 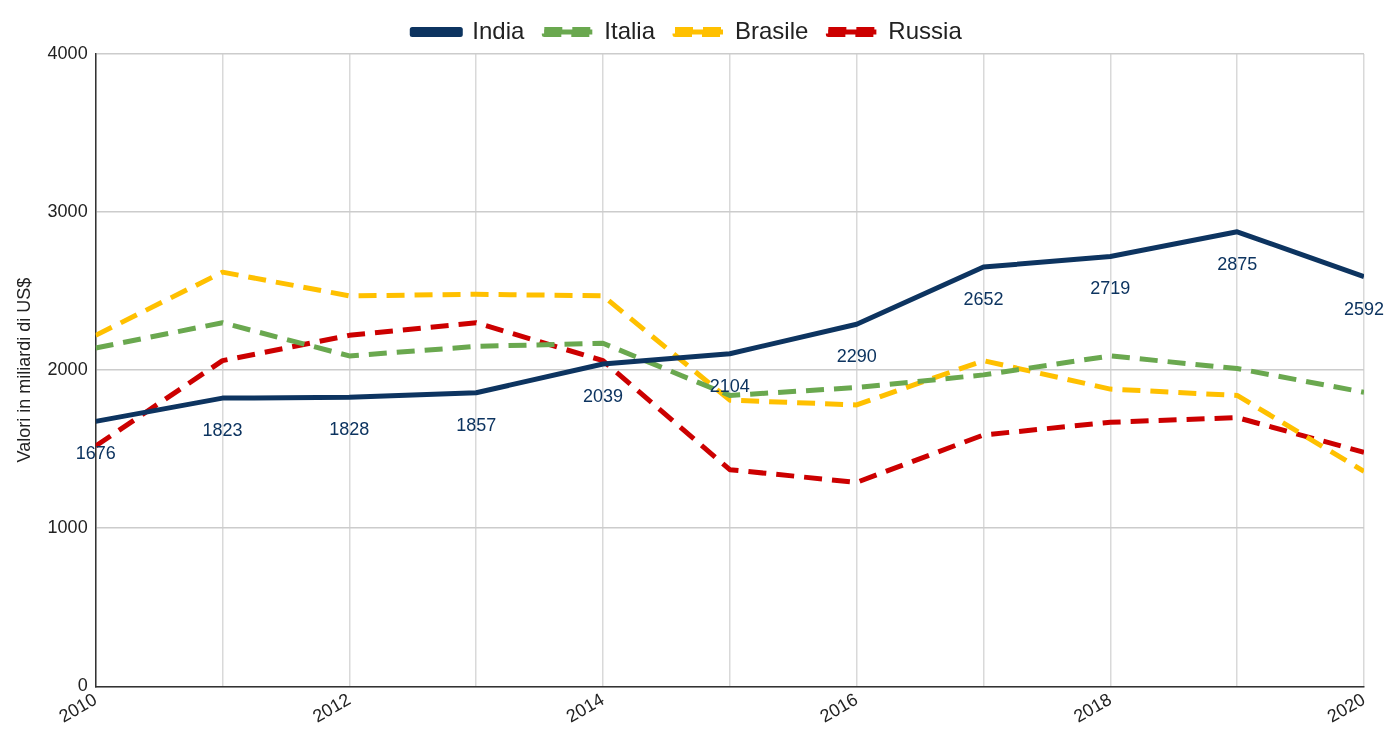 I want to click on x-tick-label: 2020, so click(x=1346, y=708).